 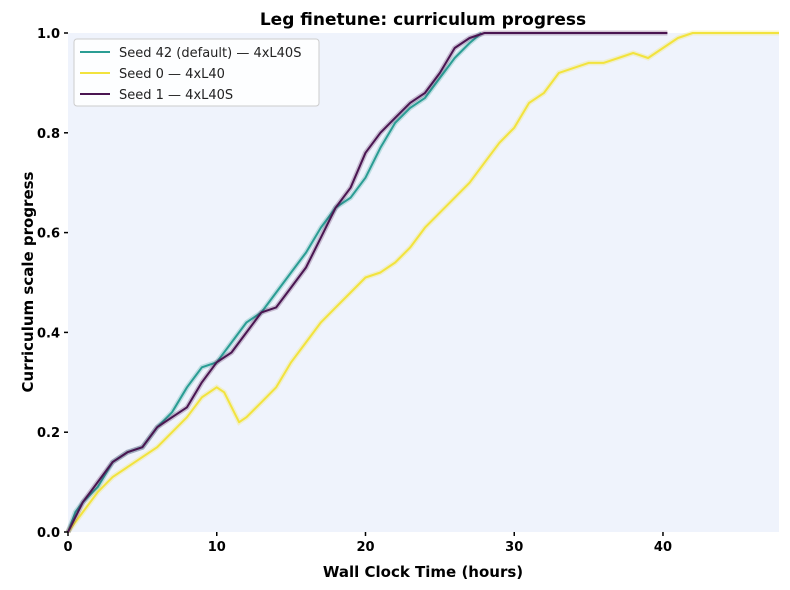 I want to click on y-tick-label: 1.0, so click(x=48, y=34).